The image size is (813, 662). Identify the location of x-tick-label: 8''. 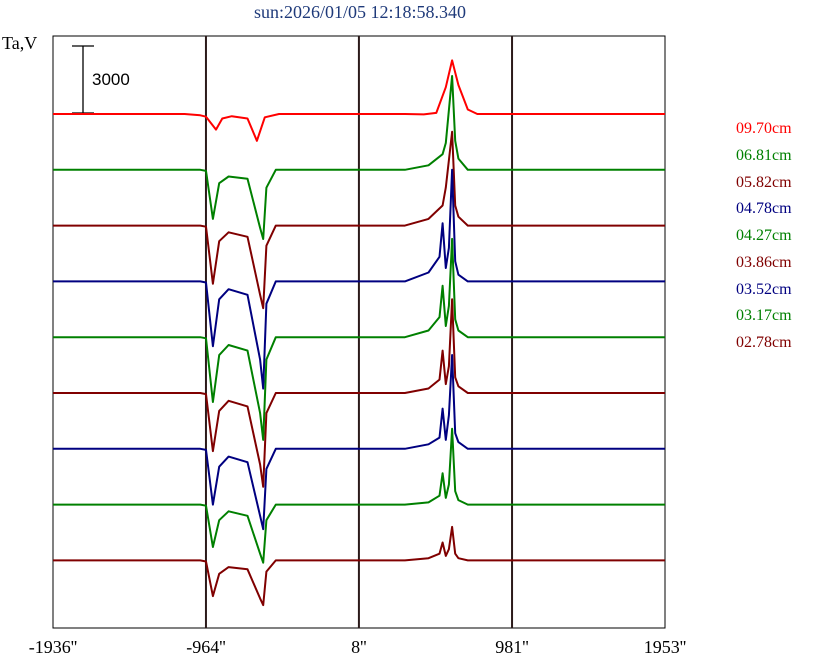
(359, 647).